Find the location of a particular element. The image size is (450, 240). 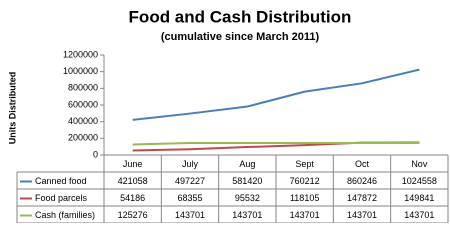

table-value: 497227 is located at coordinates (190, 181).